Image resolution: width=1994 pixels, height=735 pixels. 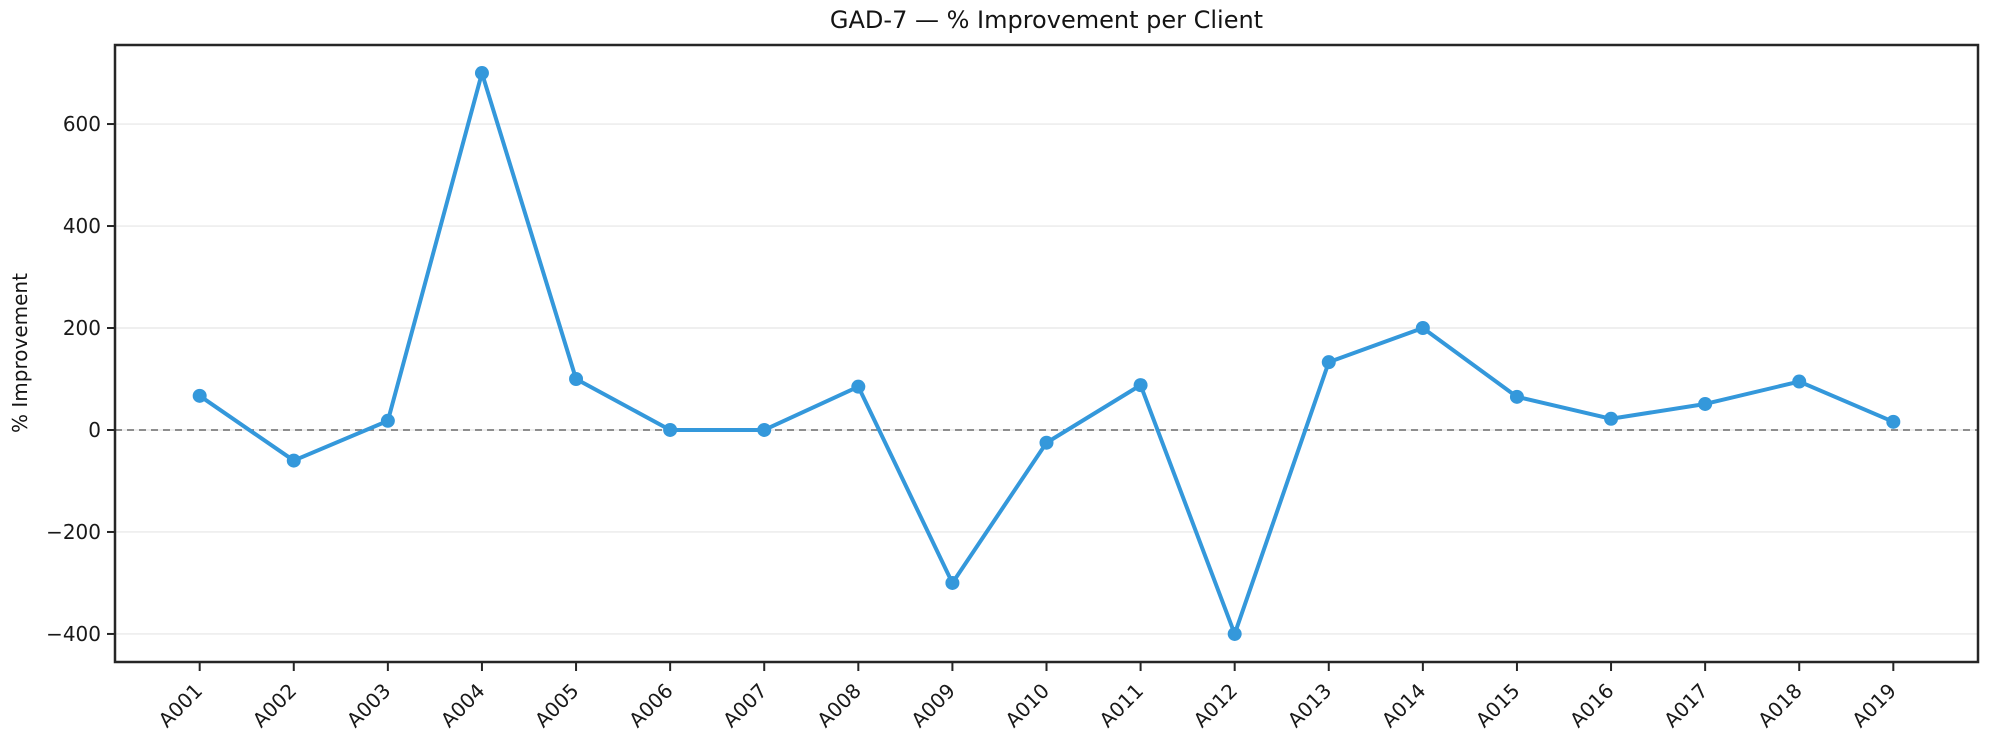 What do you see at coordinates (1780, 706) in the screenshot?
I see `x-tick-label: A018` at bounding box center [1780, 706].